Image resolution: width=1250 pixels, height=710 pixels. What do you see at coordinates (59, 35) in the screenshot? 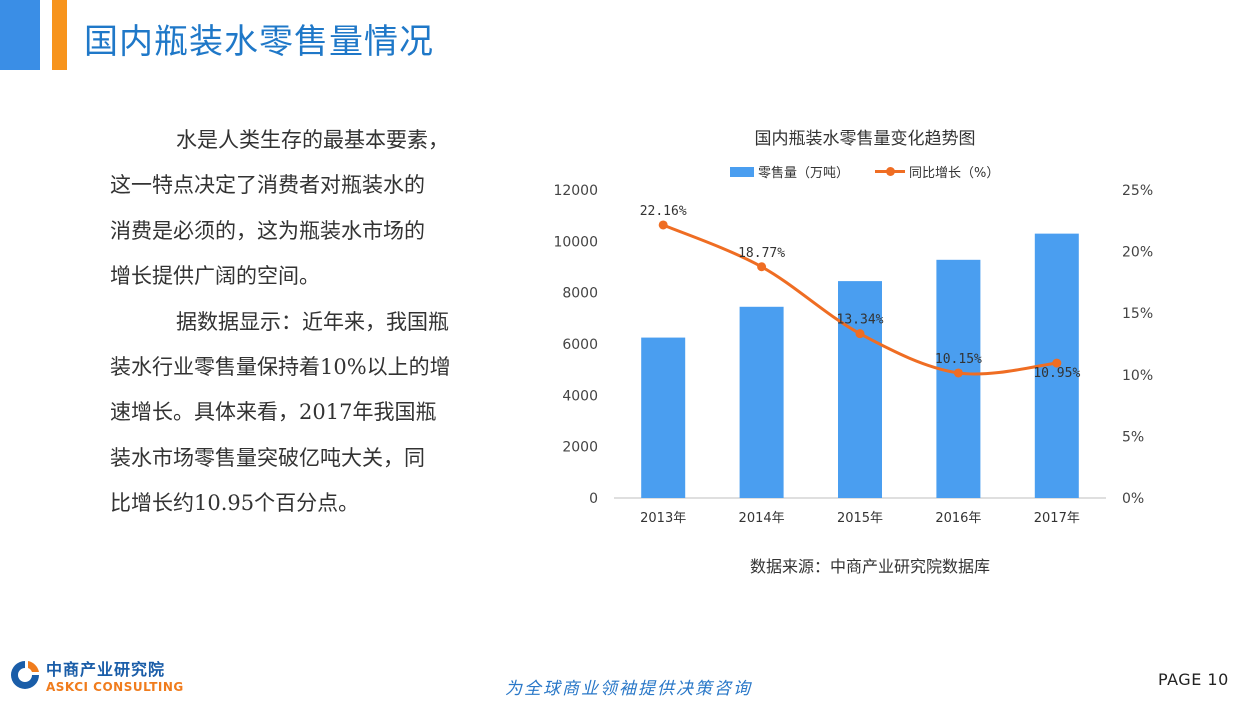
I see `header-accent-orange` at bounding box center [59, 35].